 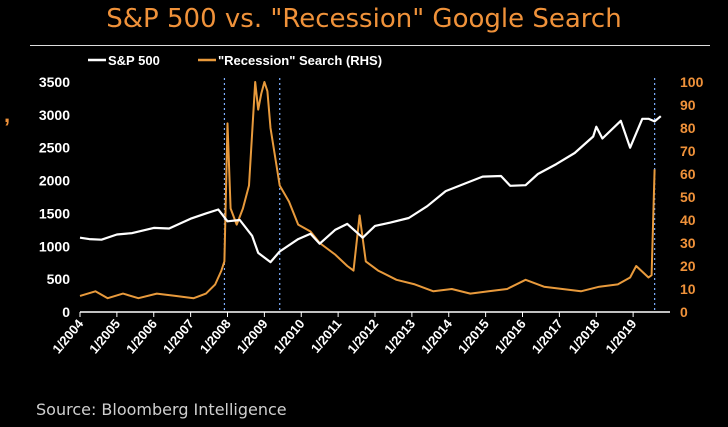 I want to click on right-tick-label: 0, so click(x=684, y=312).